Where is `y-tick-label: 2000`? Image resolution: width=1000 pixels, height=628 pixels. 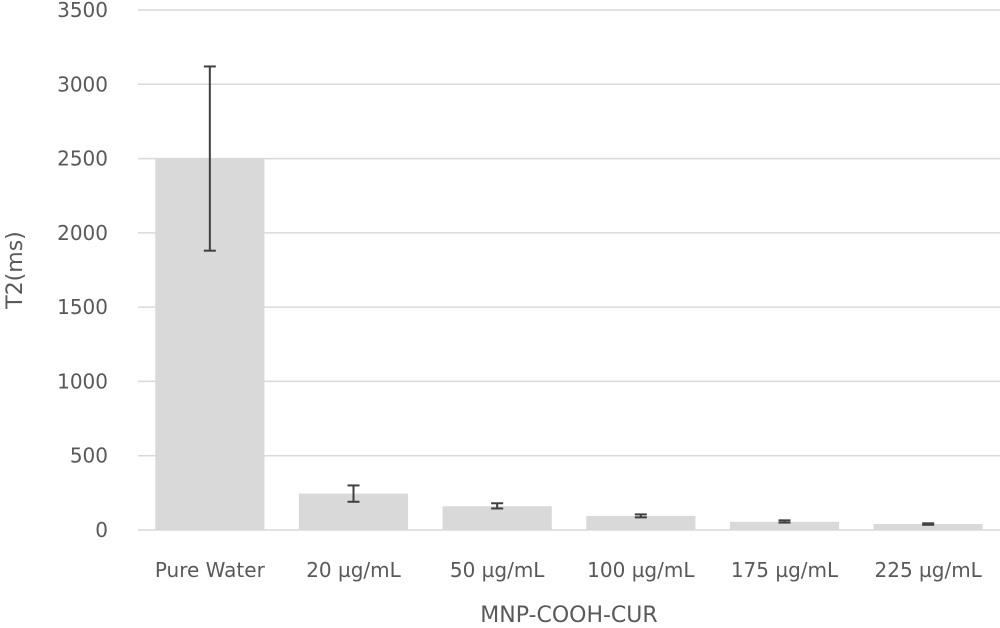 y-tick-label: 2000 is located at coordinates (82, 233).